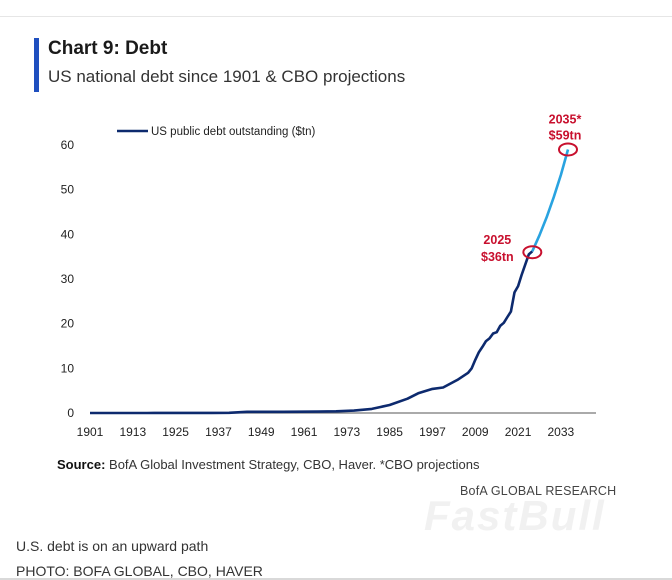 The image size is (672, 580). What do you see at coordinates (389, 432) in the screenshot?
I see `x-tick-label: 1985` at bounding box center [389, 432].